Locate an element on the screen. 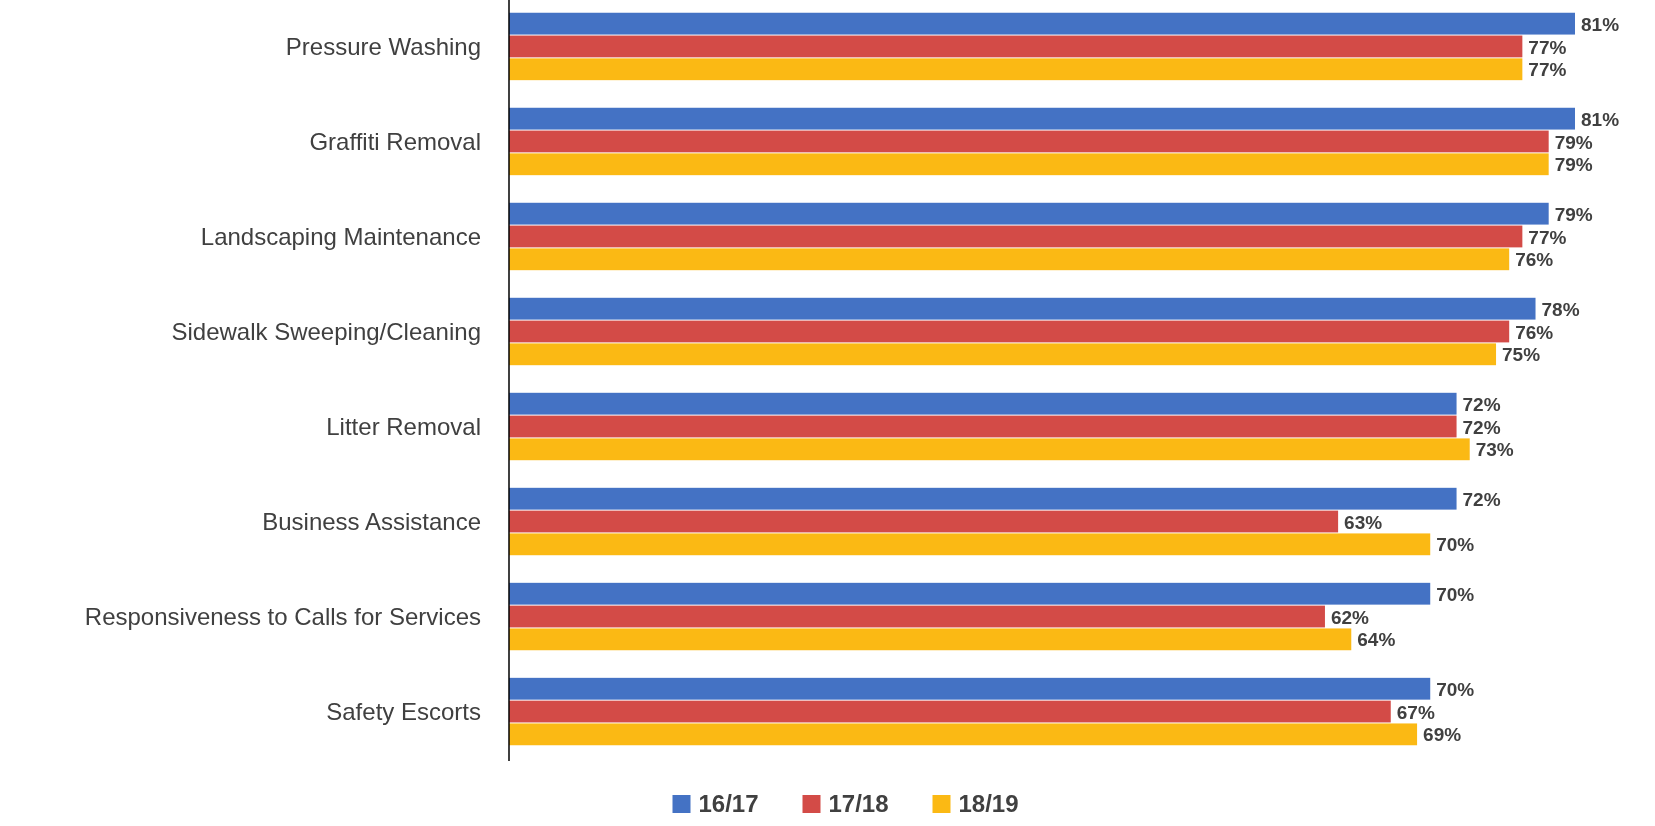 The image size is (1655, 826). y-tick-label: Safety Escorts is located at coordinates (403, 712).